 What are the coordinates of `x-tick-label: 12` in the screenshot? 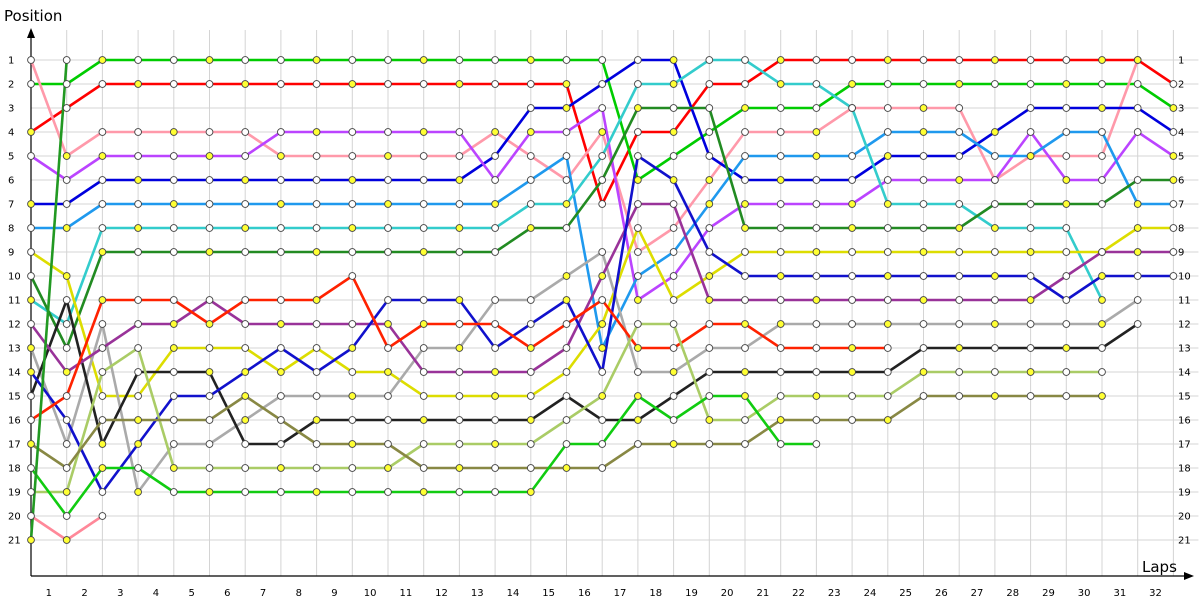 It's located at (441, 593).